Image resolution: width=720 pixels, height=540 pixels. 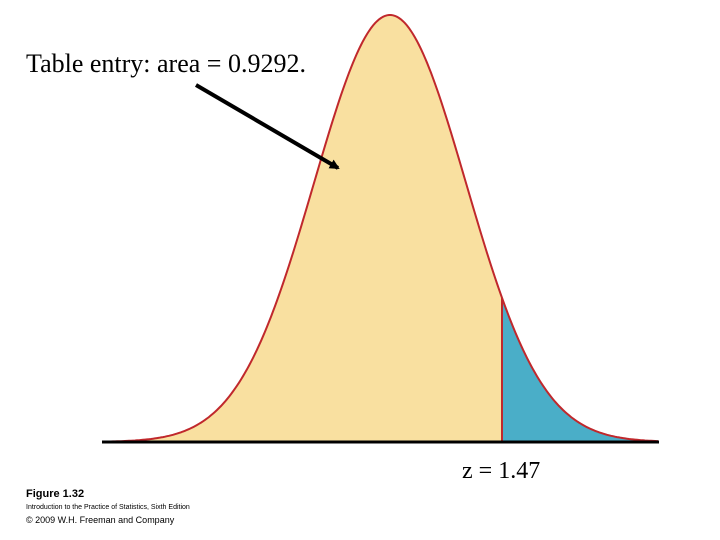 I want to click on shaded-area-right, so click(x=580, y=369).